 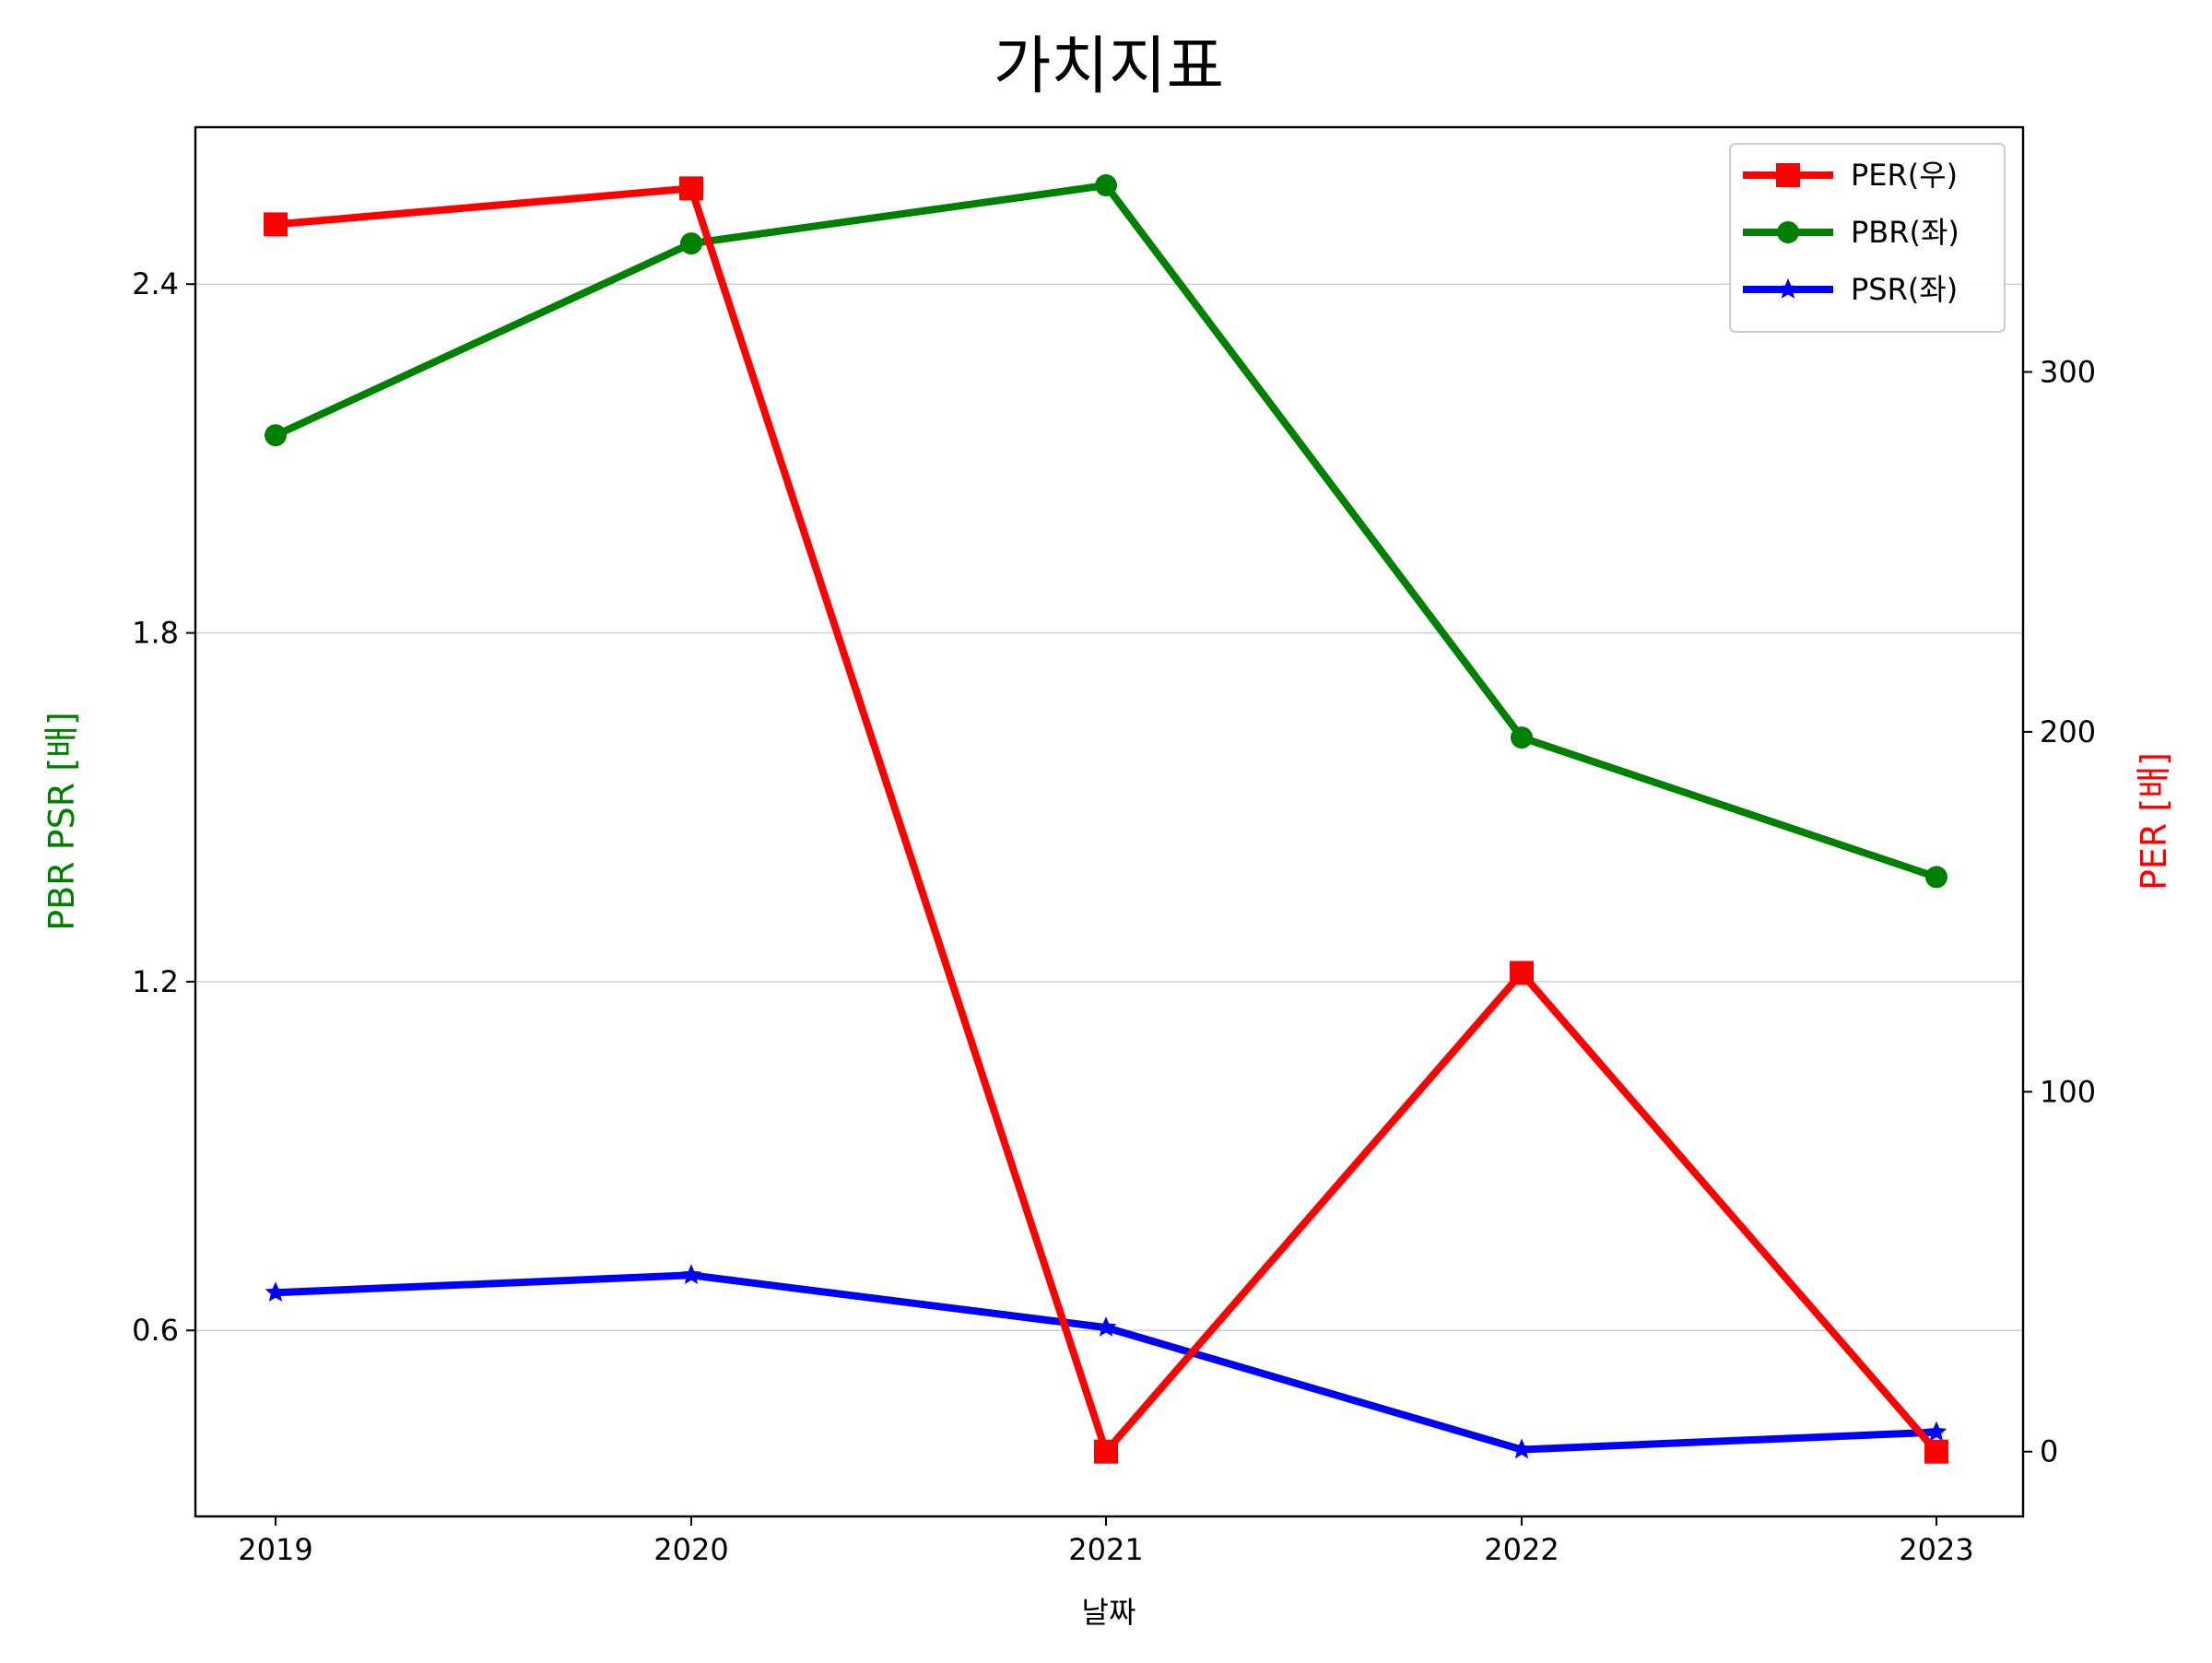 I want to click on data-point-pbr-2019, so click(x=276, y=435).